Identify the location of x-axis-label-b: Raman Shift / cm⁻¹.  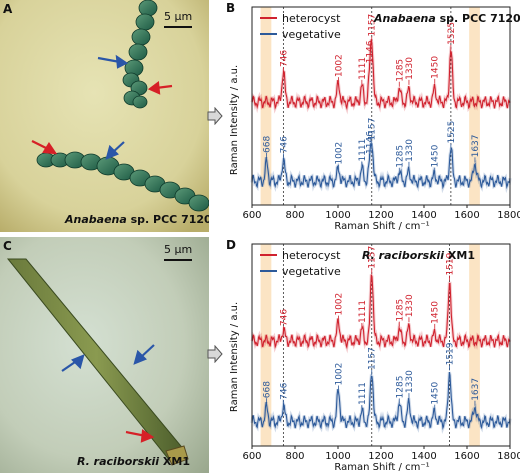
(381, 226).